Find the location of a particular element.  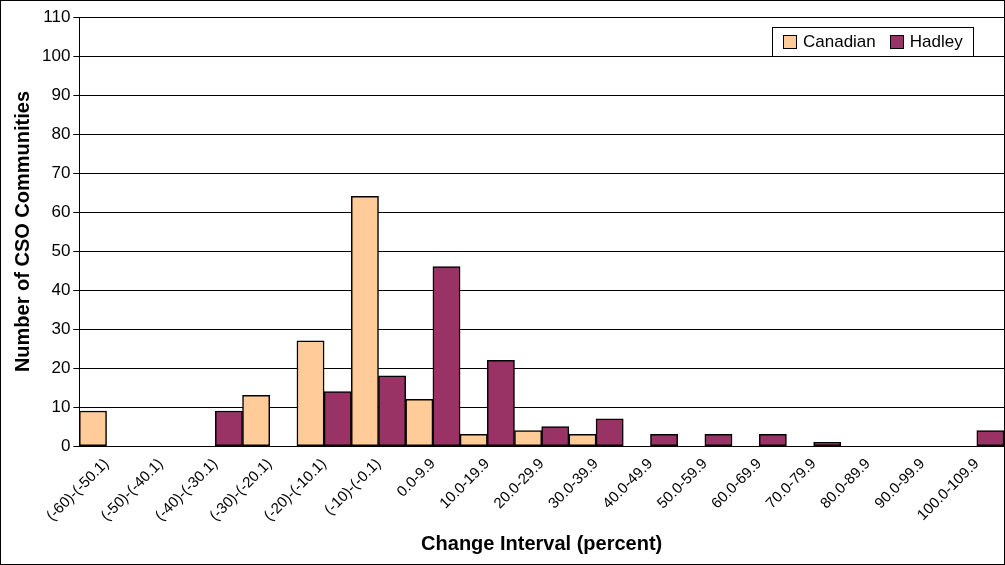

x-axis-title: Change Interval (percent) is located at coordinates (542, 542).